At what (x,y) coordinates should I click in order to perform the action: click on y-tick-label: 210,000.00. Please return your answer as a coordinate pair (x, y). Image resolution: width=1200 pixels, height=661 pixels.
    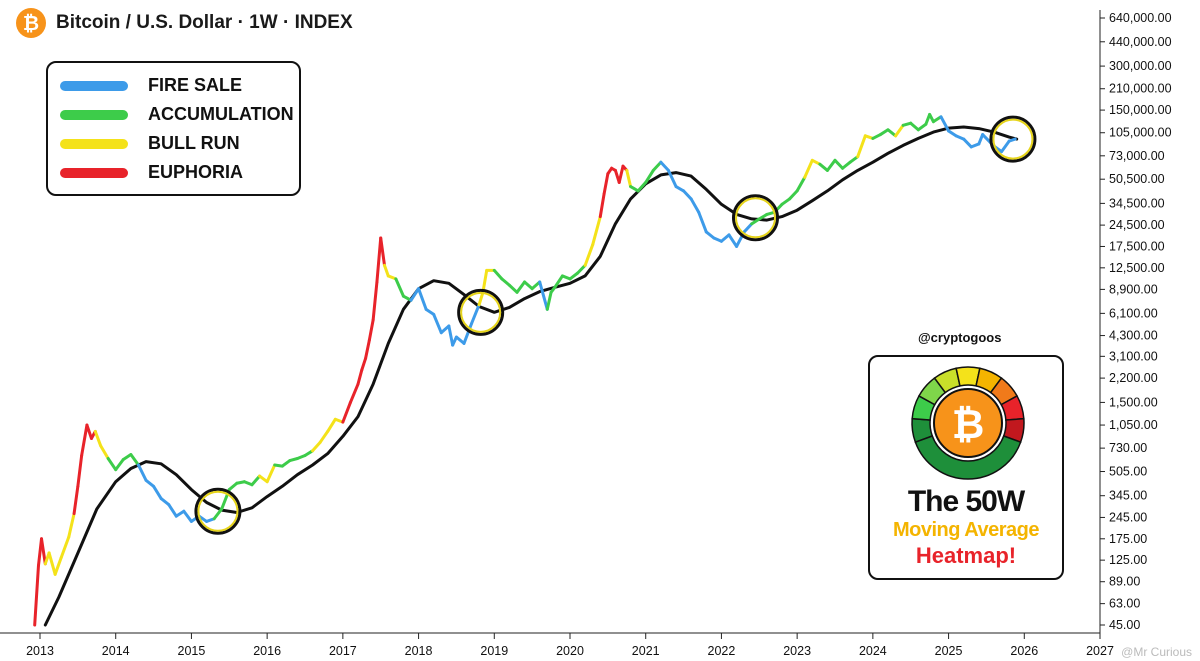
    Looking at the image, I should click on (1140, 89).